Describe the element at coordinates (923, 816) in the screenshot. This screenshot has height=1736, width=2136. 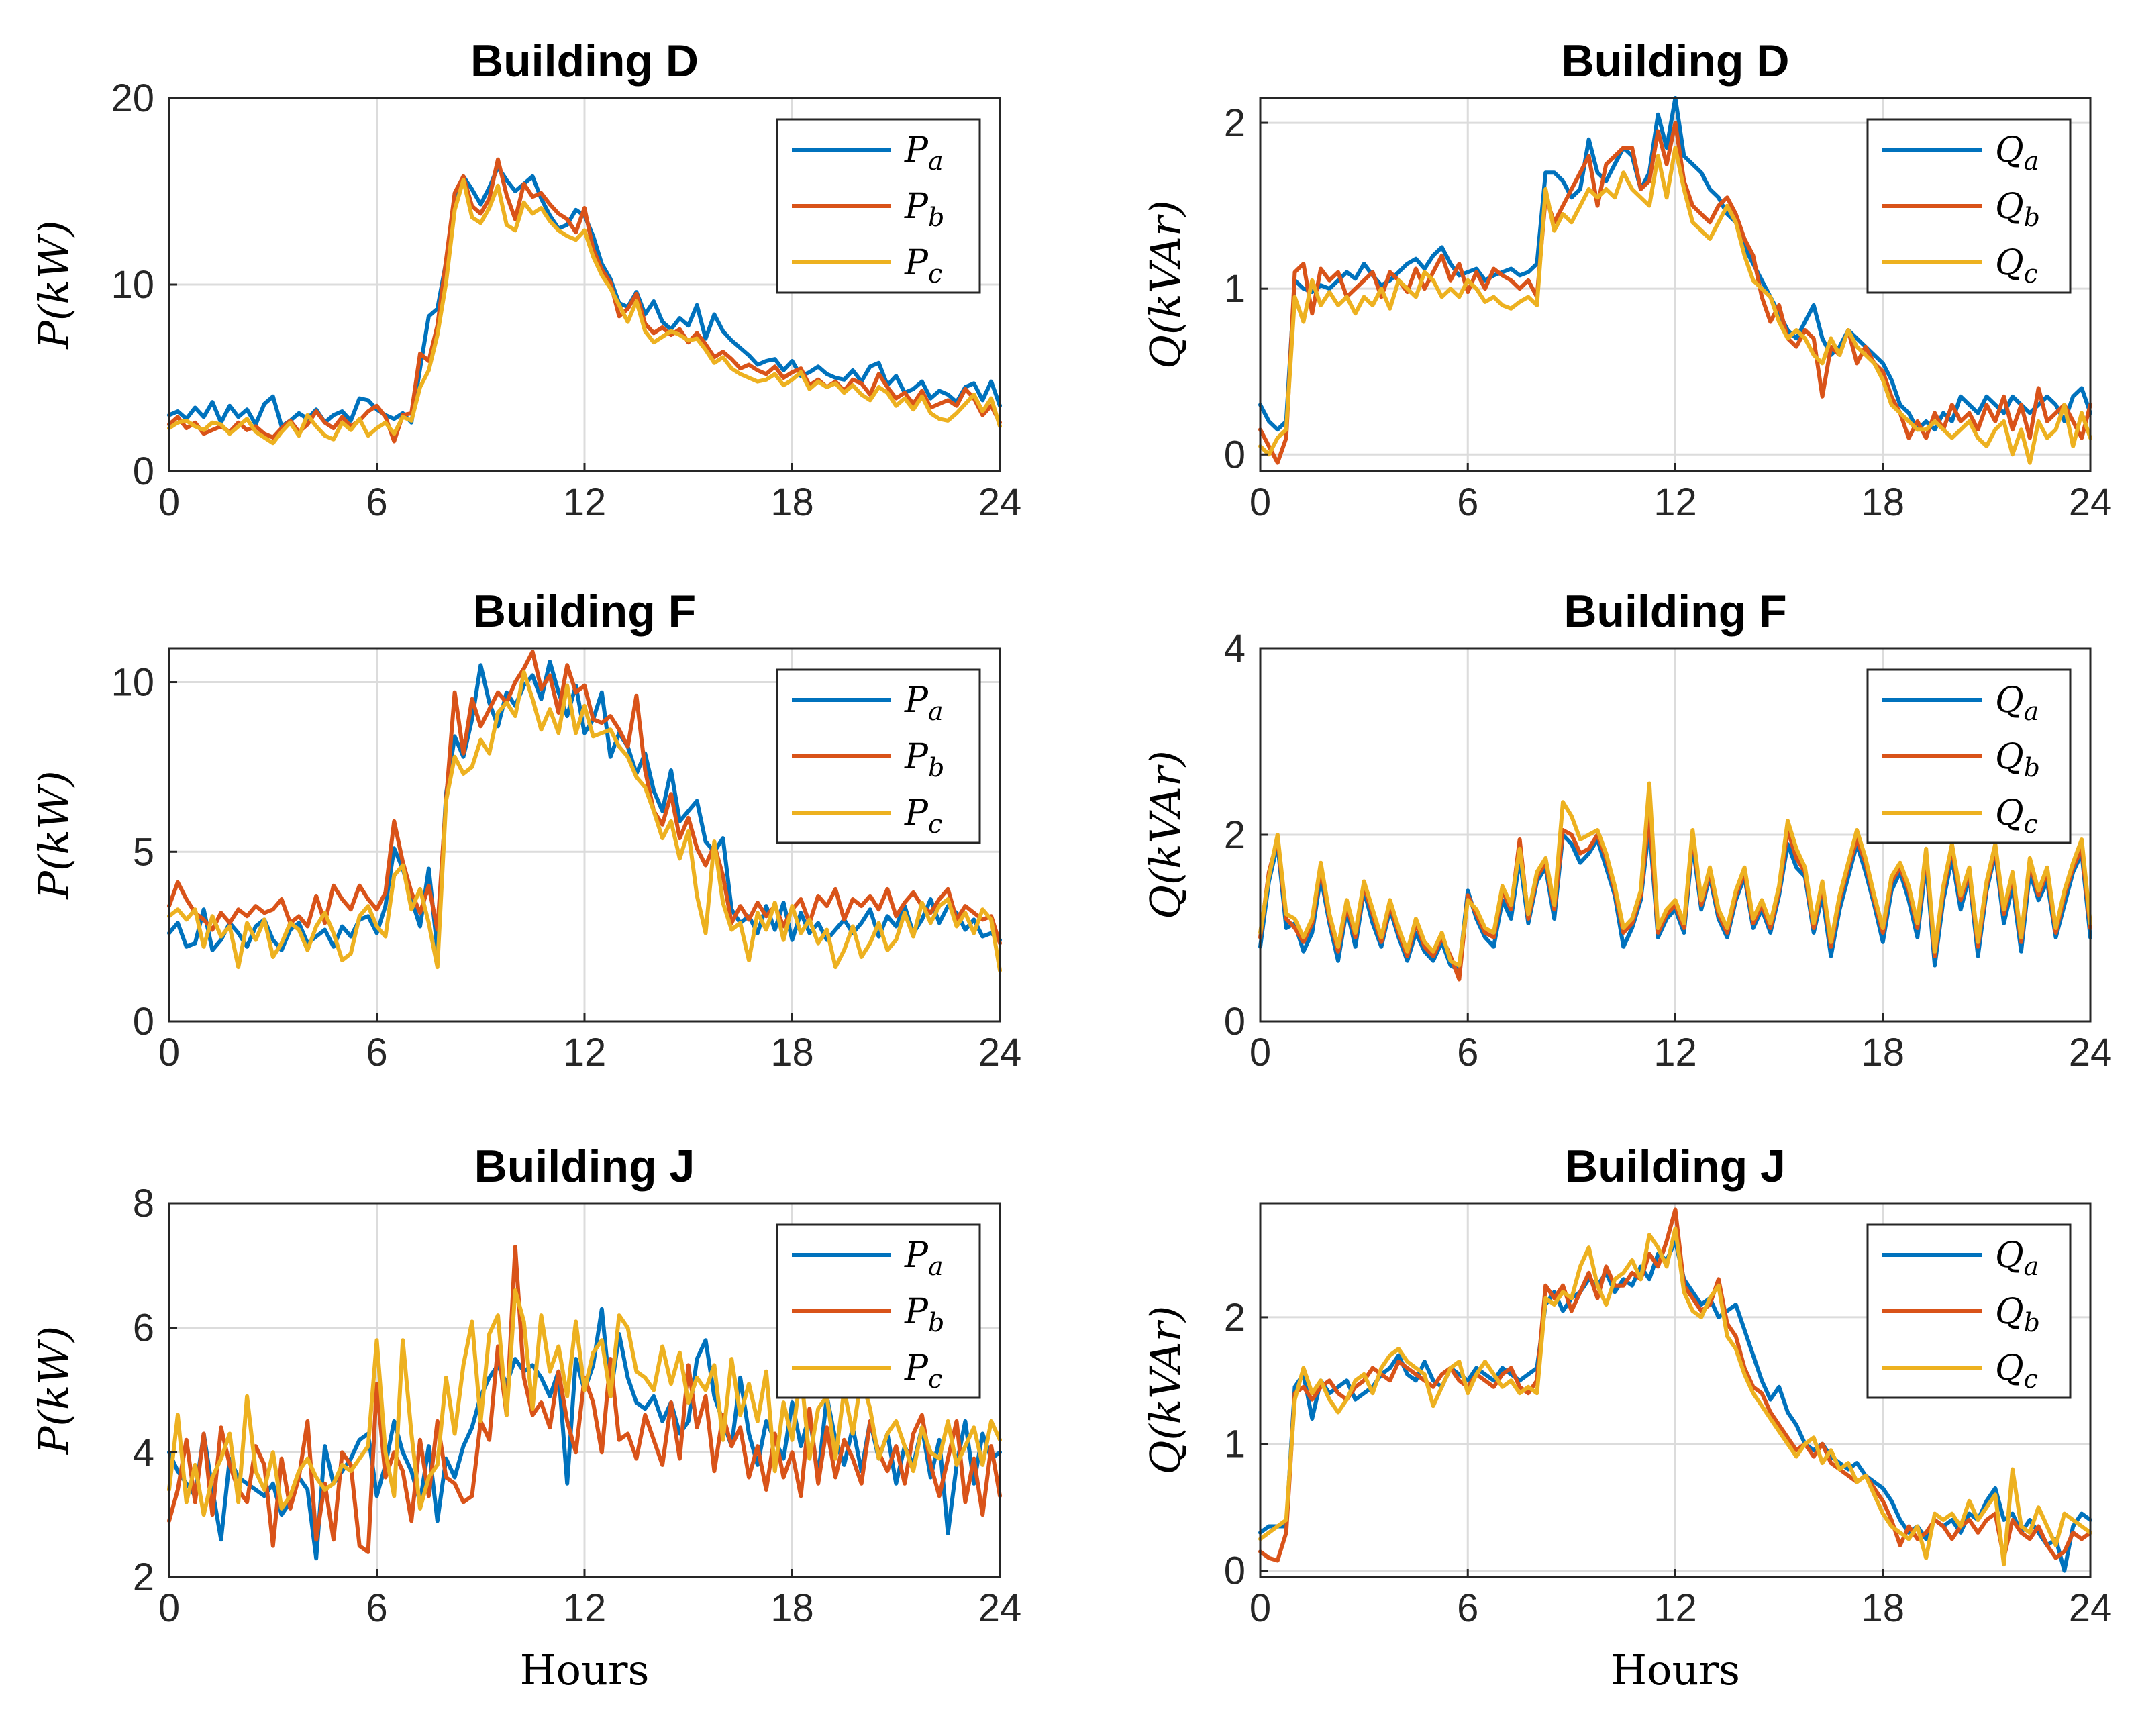
I see `legend-entry: Pc` at that location.